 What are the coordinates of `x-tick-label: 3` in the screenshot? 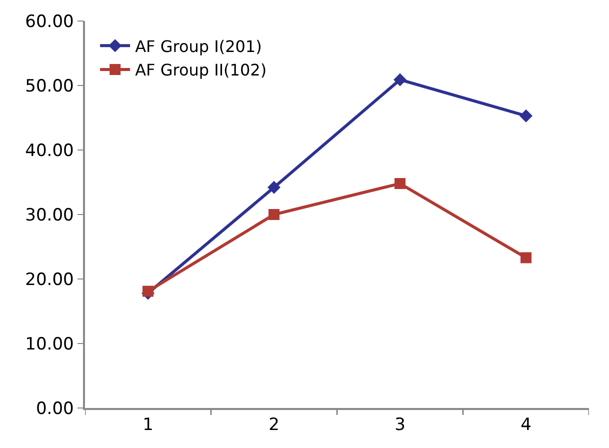 It's located at (400, 425).